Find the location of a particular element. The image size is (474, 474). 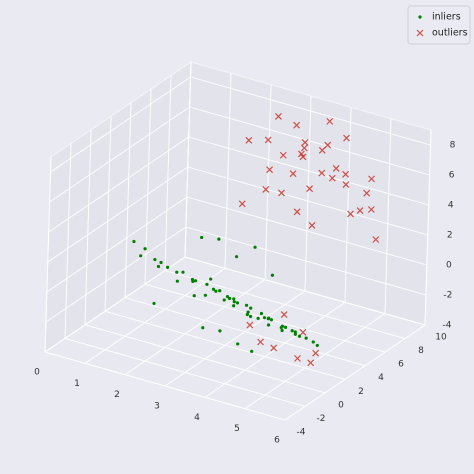

y-tick-label: -4 is located at coordinates (301, 433).